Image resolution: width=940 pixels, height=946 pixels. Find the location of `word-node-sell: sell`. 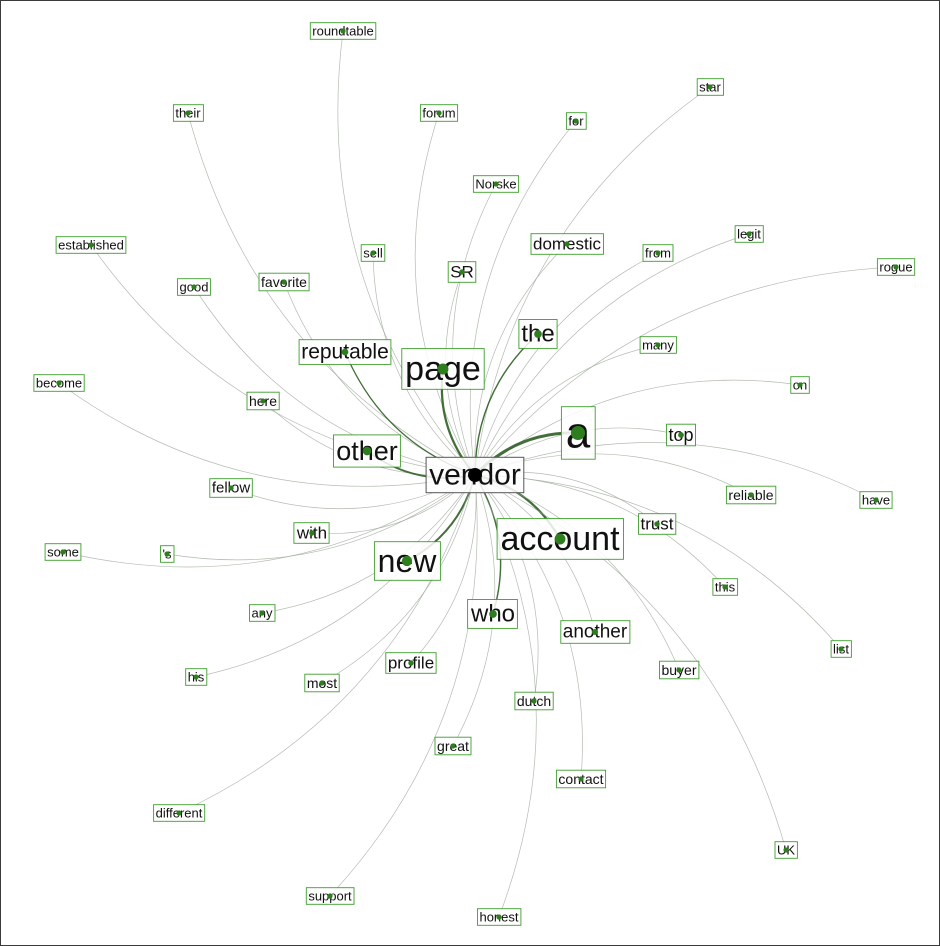

word-node-sell: sell is located at coordinates (373, 253).